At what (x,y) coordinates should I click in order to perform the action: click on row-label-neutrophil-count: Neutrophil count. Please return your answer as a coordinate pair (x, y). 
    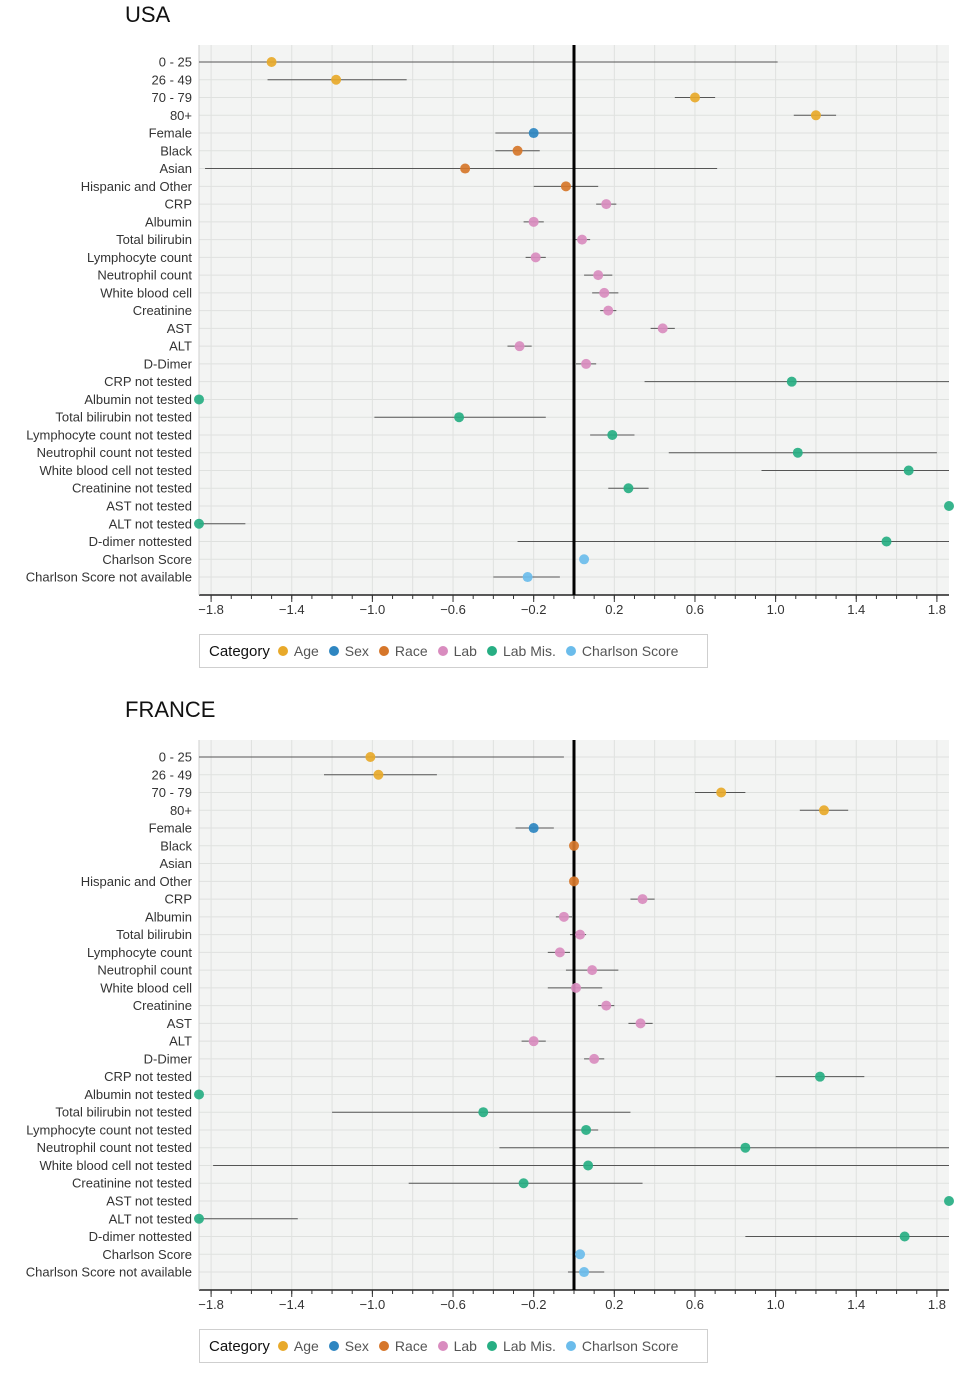
    Looking at the image, I should click on (144, 970).